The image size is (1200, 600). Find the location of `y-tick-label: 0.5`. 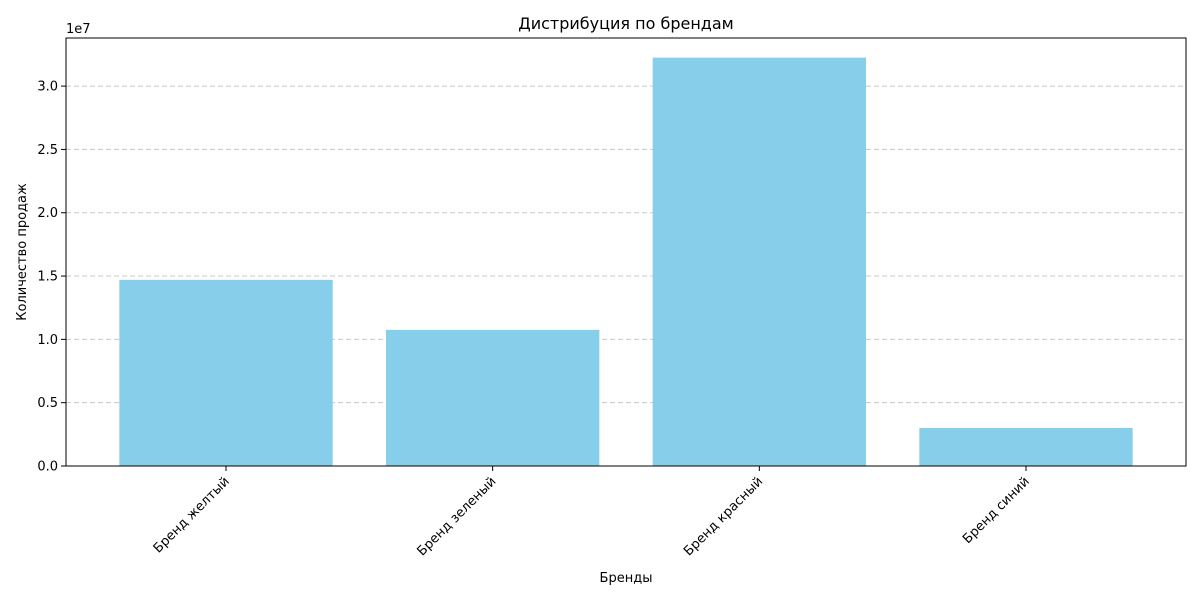

y-tick-label: 0.5 is located at coordinates (47, 403).